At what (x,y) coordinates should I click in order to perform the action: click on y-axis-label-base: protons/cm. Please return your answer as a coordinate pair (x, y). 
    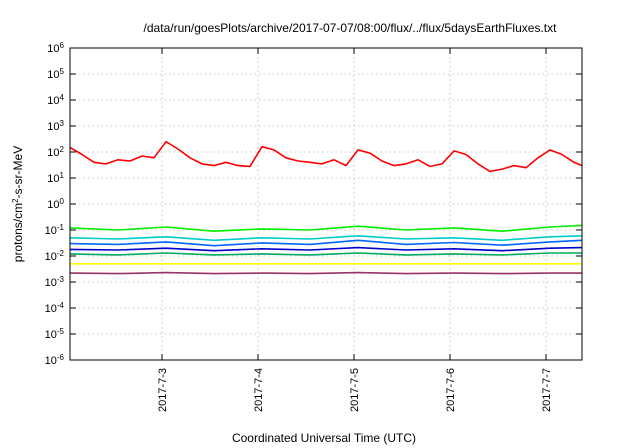
    Looking at the image, I should click on (18, 232).